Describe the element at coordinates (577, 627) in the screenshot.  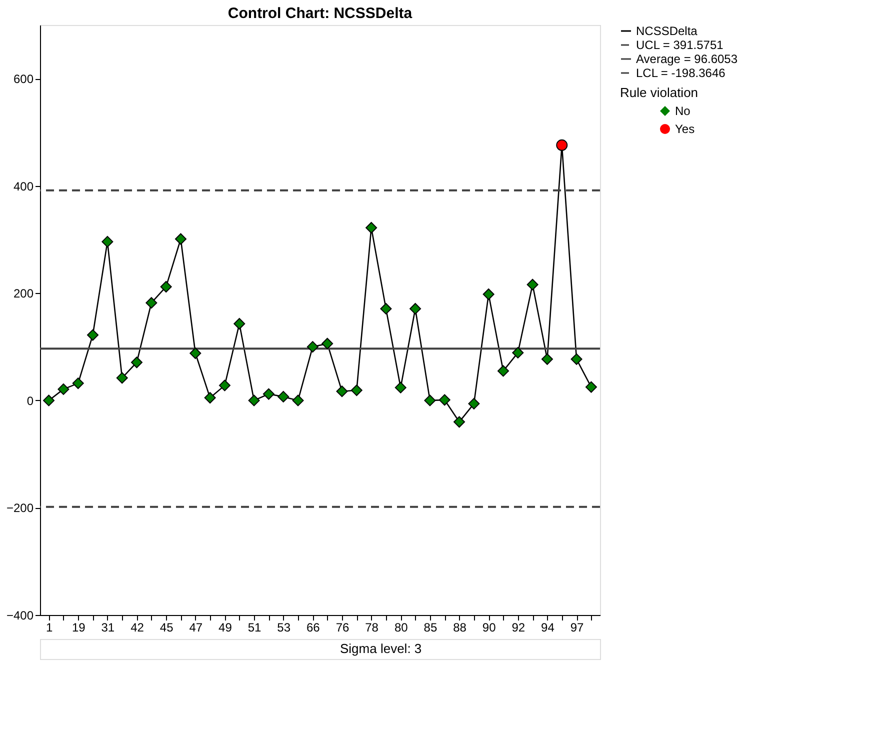
I see `x-tick-label: 97` at that location.